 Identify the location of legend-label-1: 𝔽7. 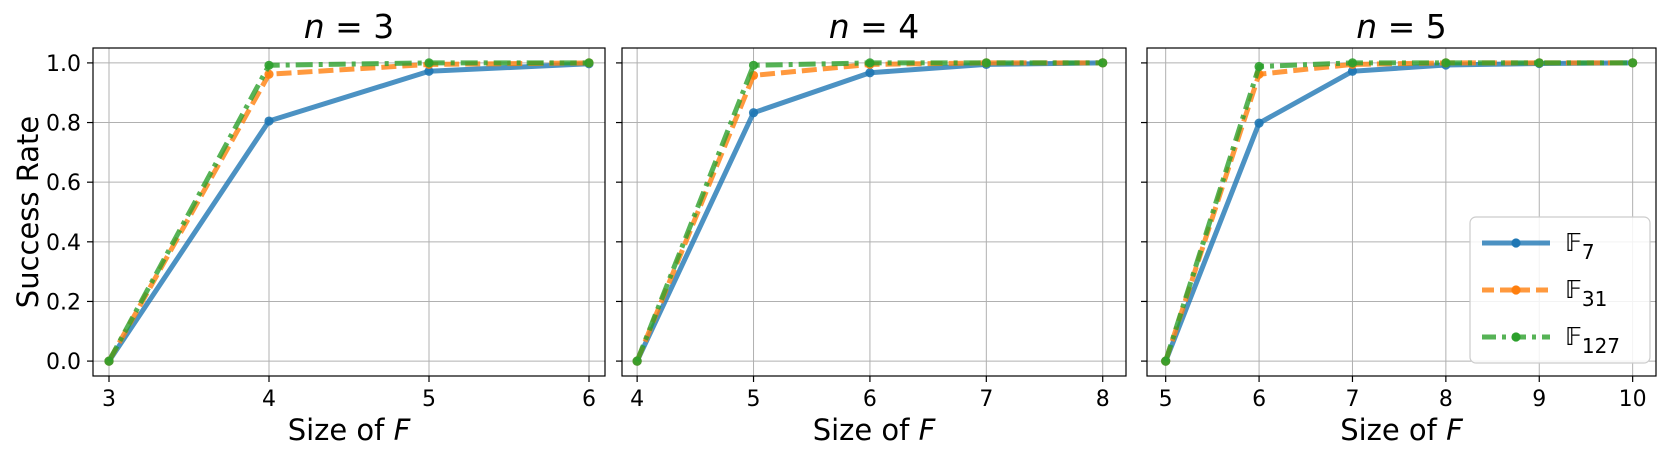
(1580, 246).